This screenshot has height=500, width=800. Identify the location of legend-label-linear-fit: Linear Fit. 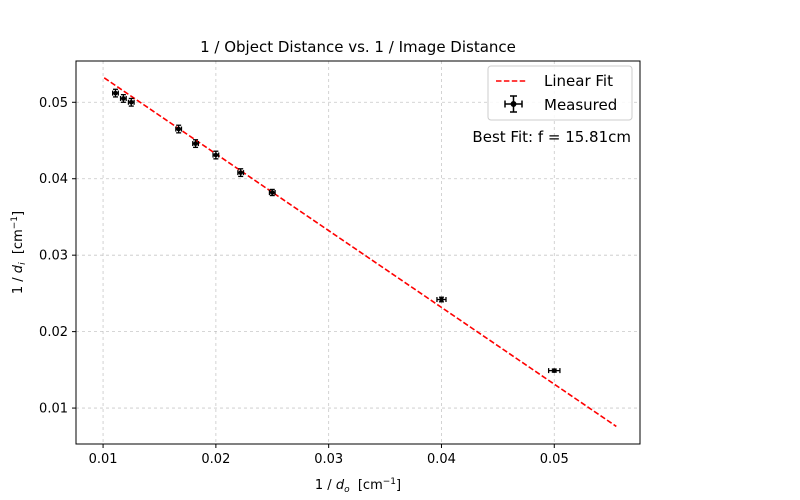
(578, 81).